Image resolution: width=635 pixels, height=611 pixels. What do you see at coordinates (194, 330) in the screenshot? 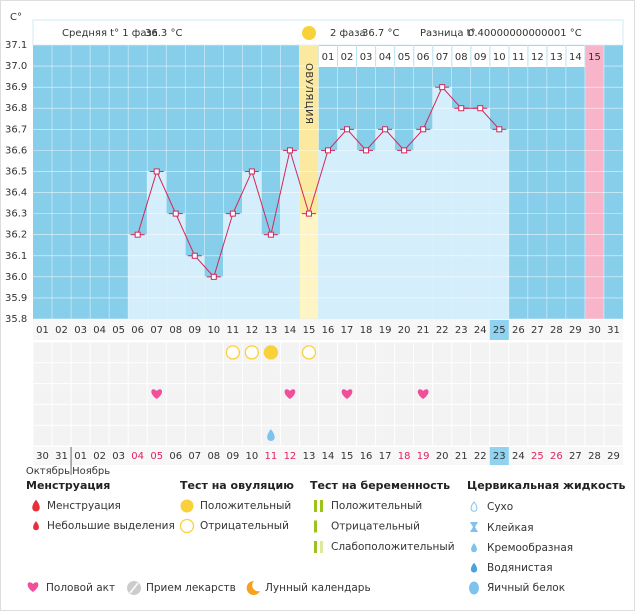
I see `x-tick-label: 09` at bounding box center [194, 330].